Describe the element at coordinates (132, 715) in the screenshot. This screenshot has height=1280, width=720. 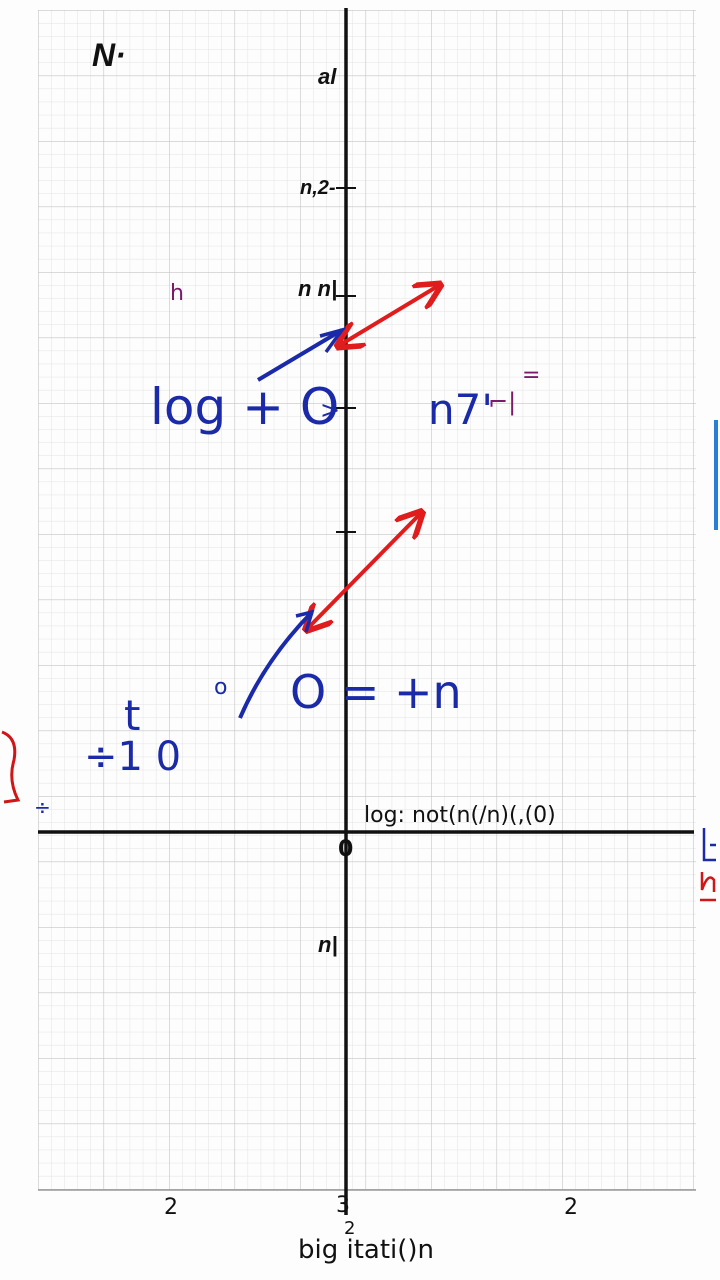
I see `t-label: t` at that location.